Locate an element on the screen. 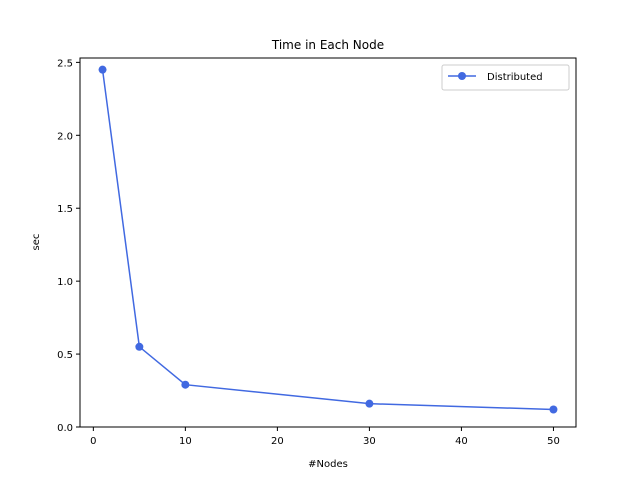  y-tick-label: 1.0 is located at coordinates (65, 282).